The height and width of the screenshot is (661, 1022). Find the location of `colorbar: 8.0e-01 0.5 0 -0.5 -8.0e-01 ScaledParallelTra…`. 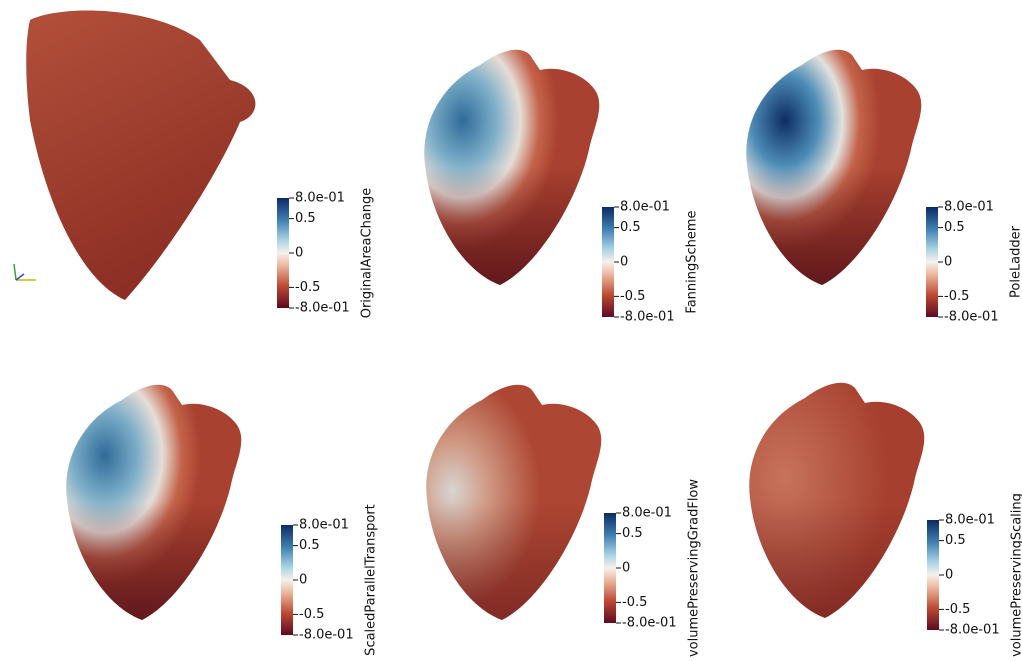

colorbar: 8.0e-01 0.5 0 -0.5 -8.0e-01 ScaledParallelTra… is located at coordinates (330, 580).